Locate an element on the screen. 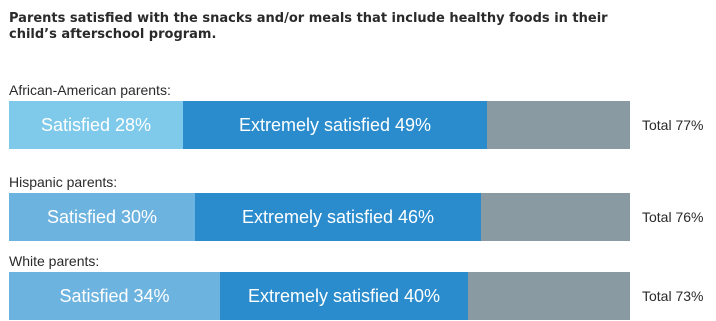 Image resolution: width=716 pixels, height=321 pixels. bar-track-0: Satisfied 28% Extremely satisfied 49% is located at coordinates (319, 125).